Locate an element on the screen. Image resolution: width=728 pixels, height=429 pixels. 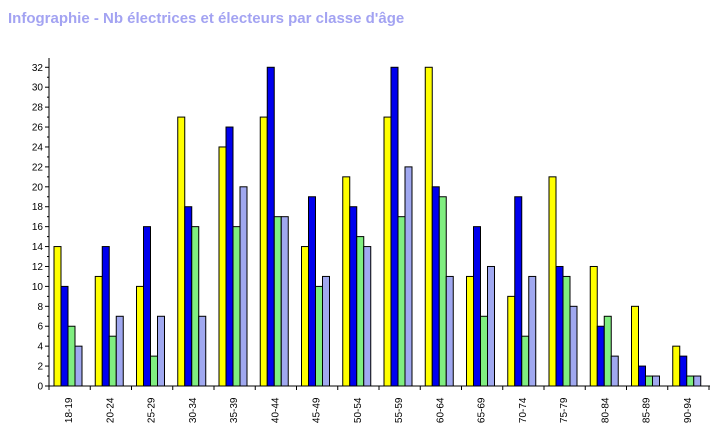
y-tick-label: 2 is located at coordinates (40, 367).